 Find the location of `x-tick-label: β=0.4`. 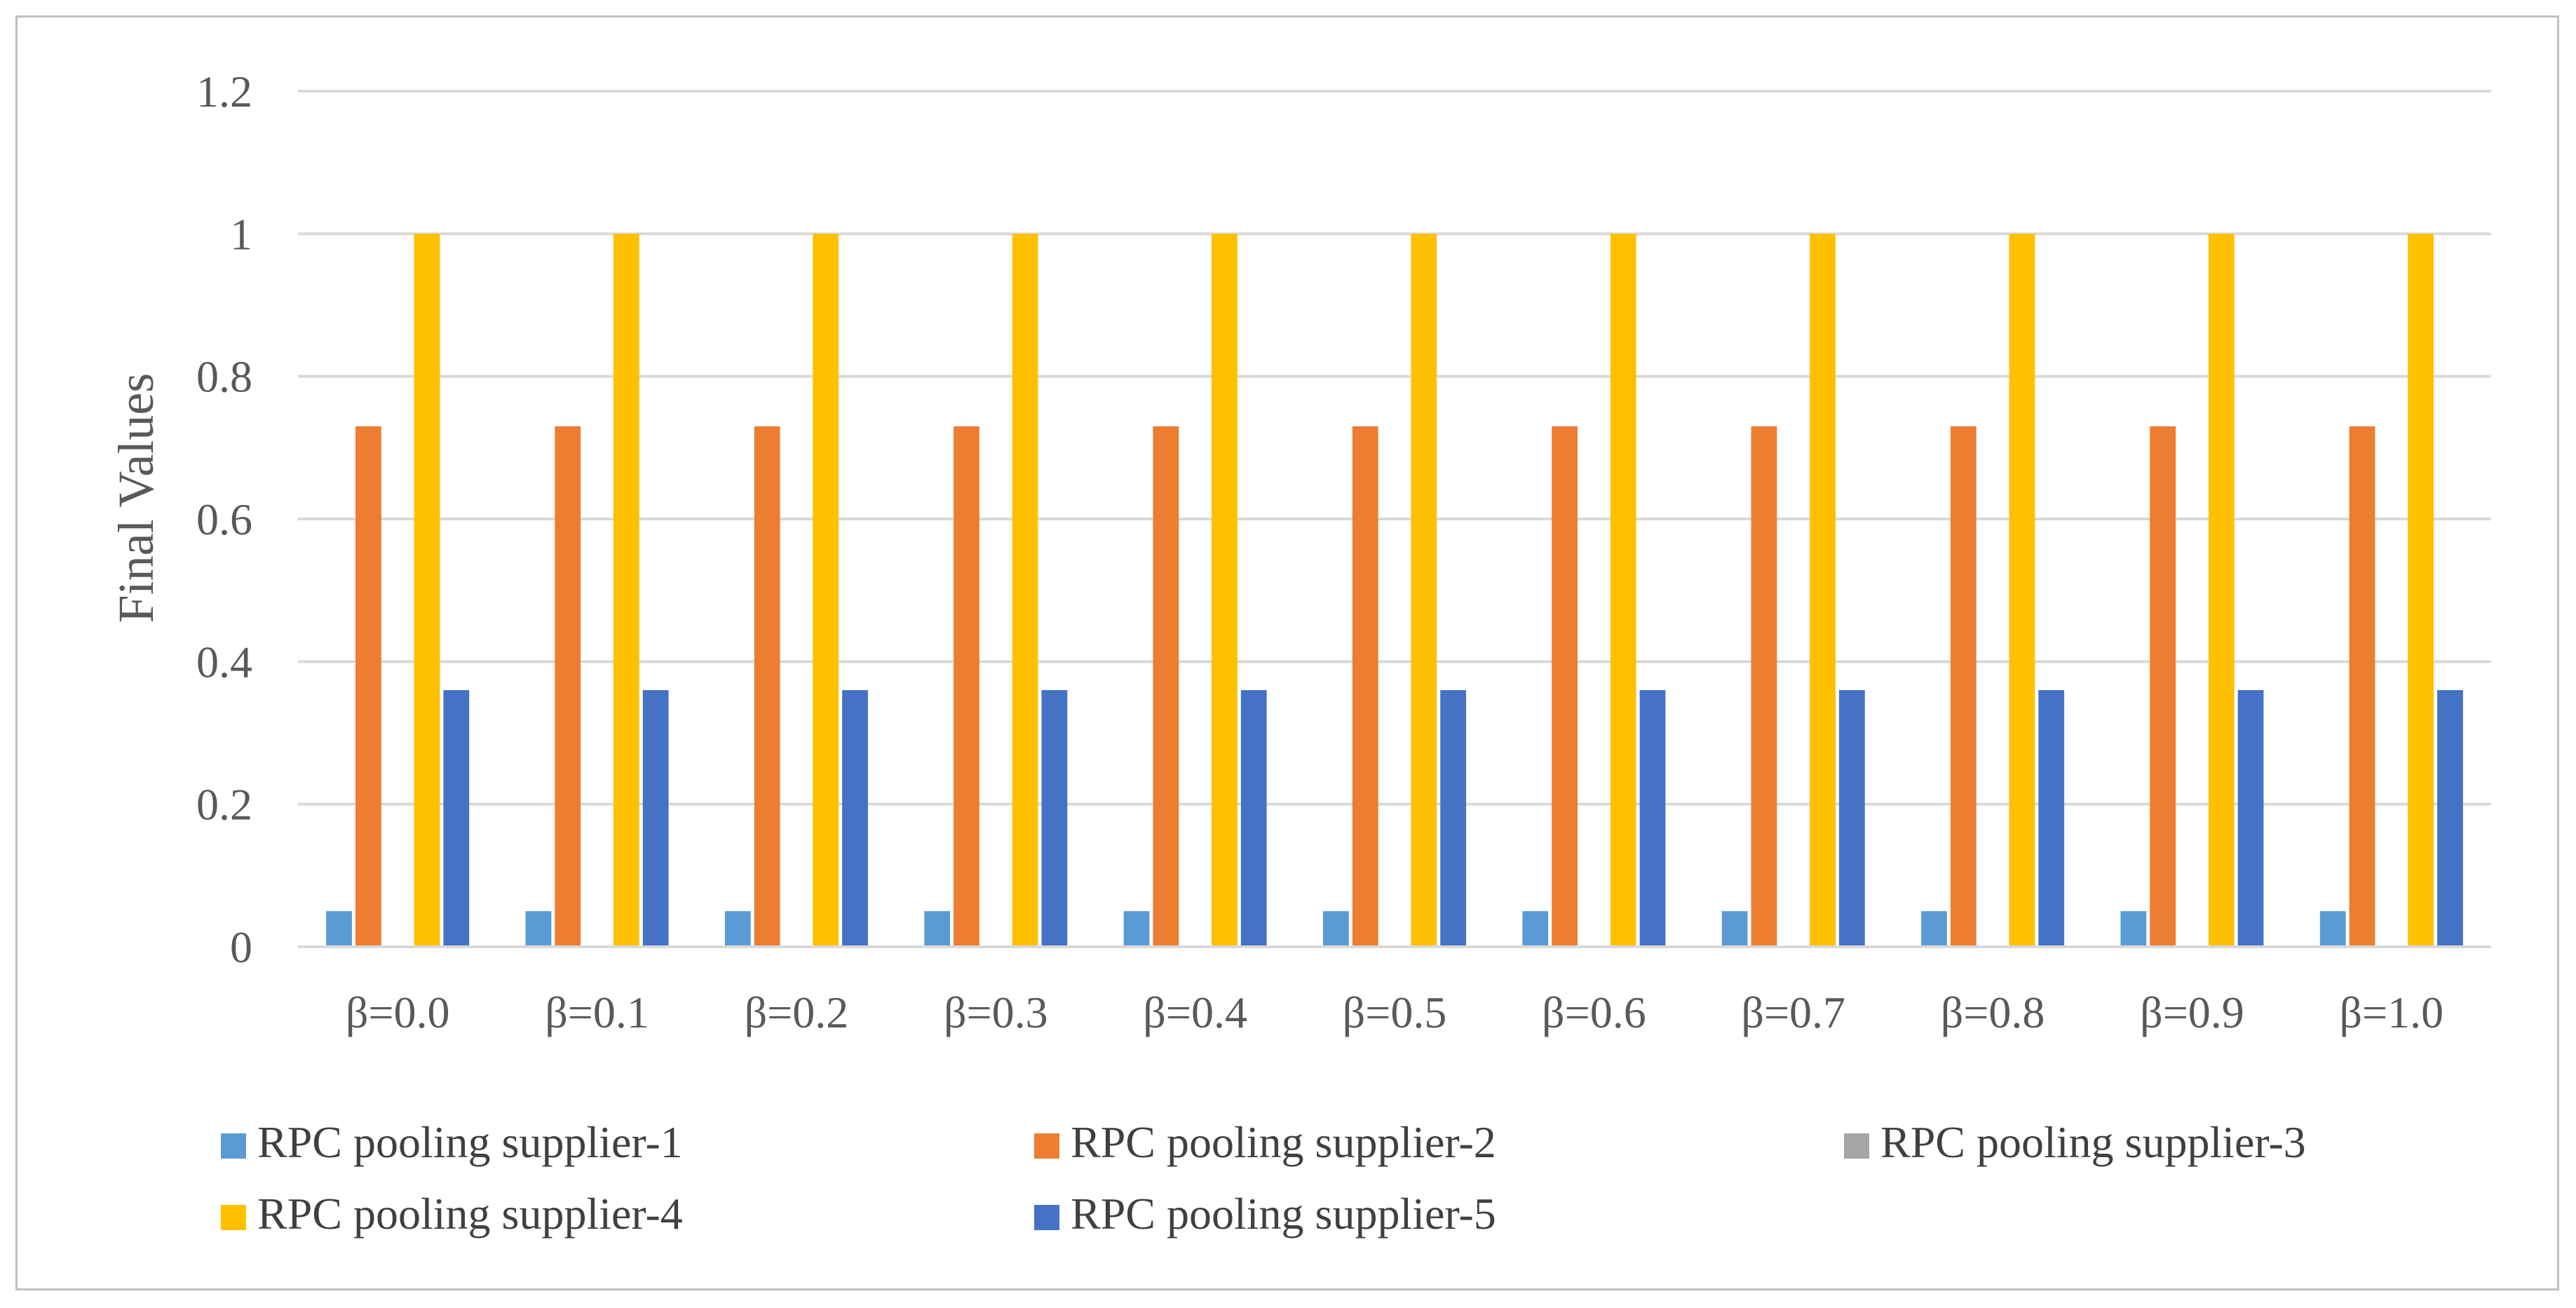

x-tick-label: β=0.4 is located at coordinates (1195, 1012).